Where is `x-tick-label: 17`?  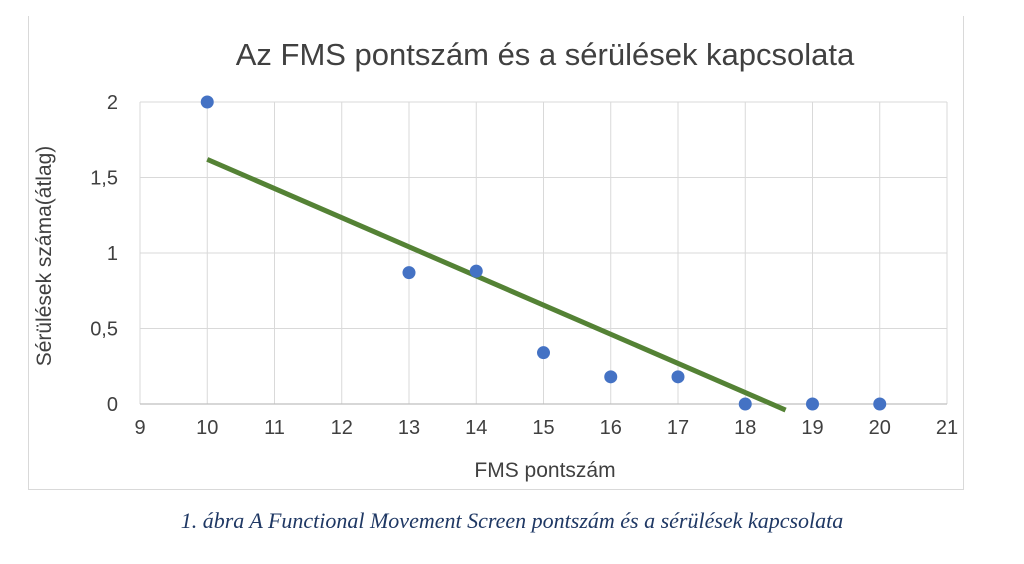 x-tick-label: 17 is located at coordinates (678, 428).